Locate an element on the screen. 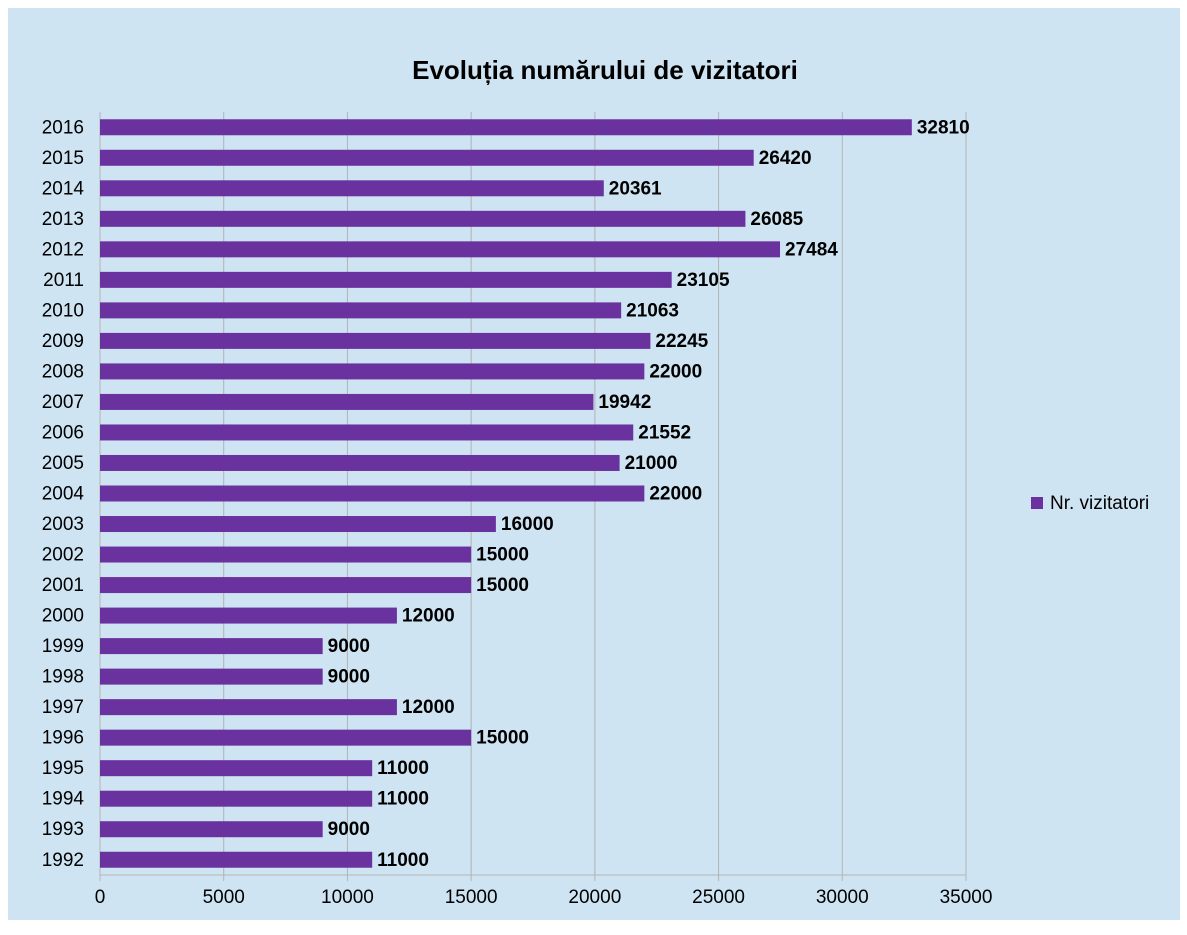 The width and height of the screenshot is (1187, 935). y-tick-label: 1996 is located at coordinates (63, 738).